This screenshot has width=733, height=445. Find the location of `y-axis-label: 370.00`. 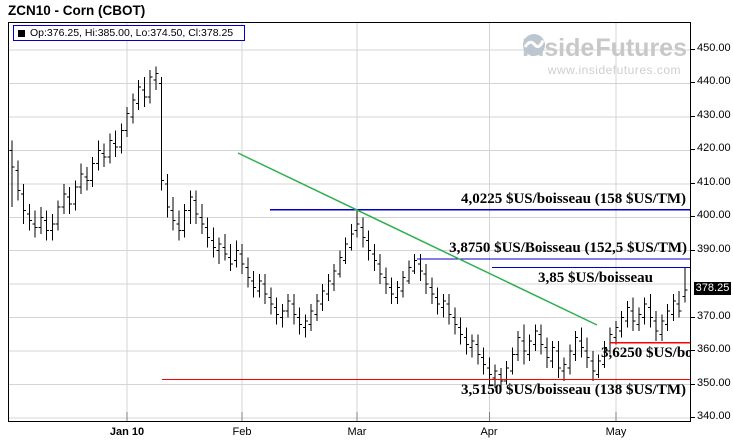

y-axis-label: 370.00 is located at coordinates (714, 316).